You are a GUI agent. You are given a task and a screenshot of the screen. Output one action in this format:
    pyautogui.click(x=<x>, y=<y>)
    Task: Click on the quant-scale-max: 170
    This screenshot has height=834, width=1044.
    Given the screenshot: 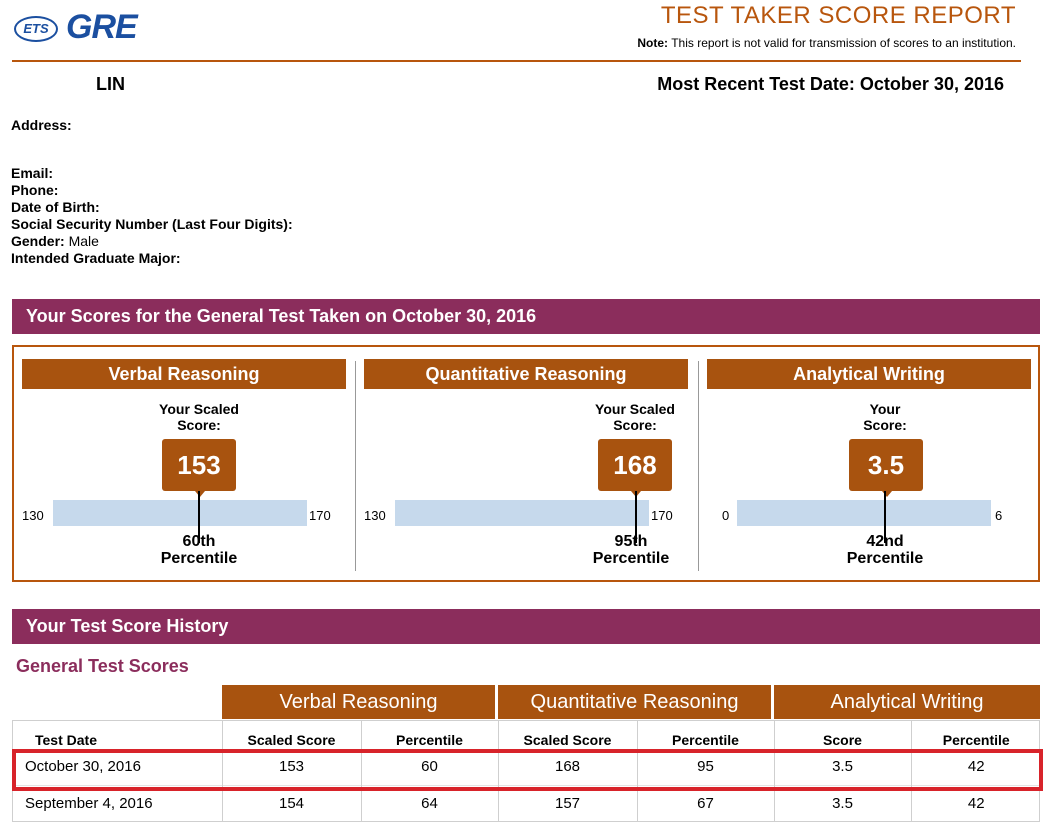 What is the action you would take?
    pyautogui.click(x=662, y=515)
    